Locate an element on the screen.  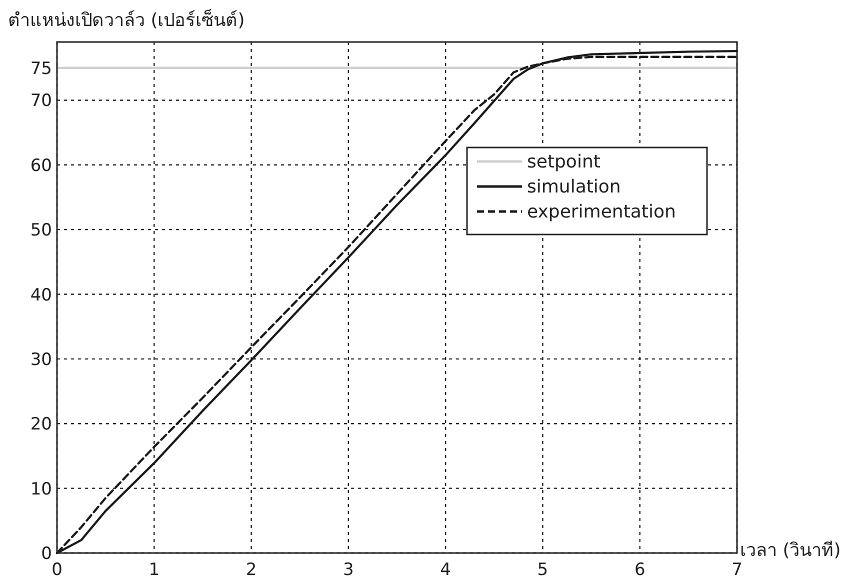
x-tick-label: 3 is located at coordinates (348, 570).